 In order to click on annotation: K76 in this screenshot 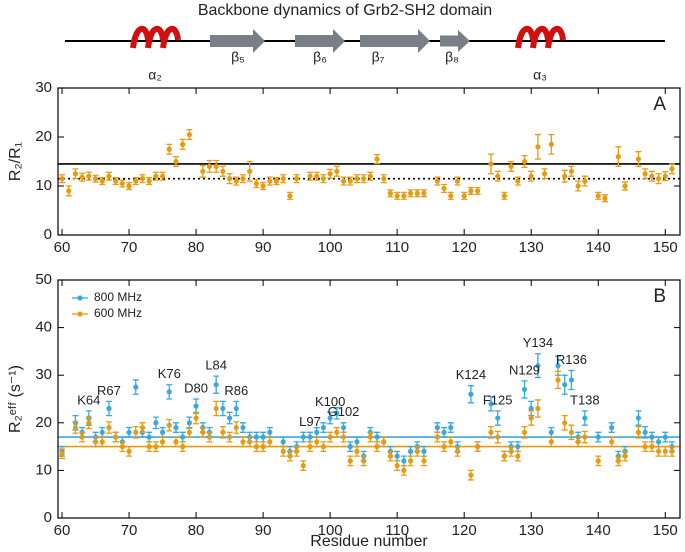, I will do `click(169, 373)`.